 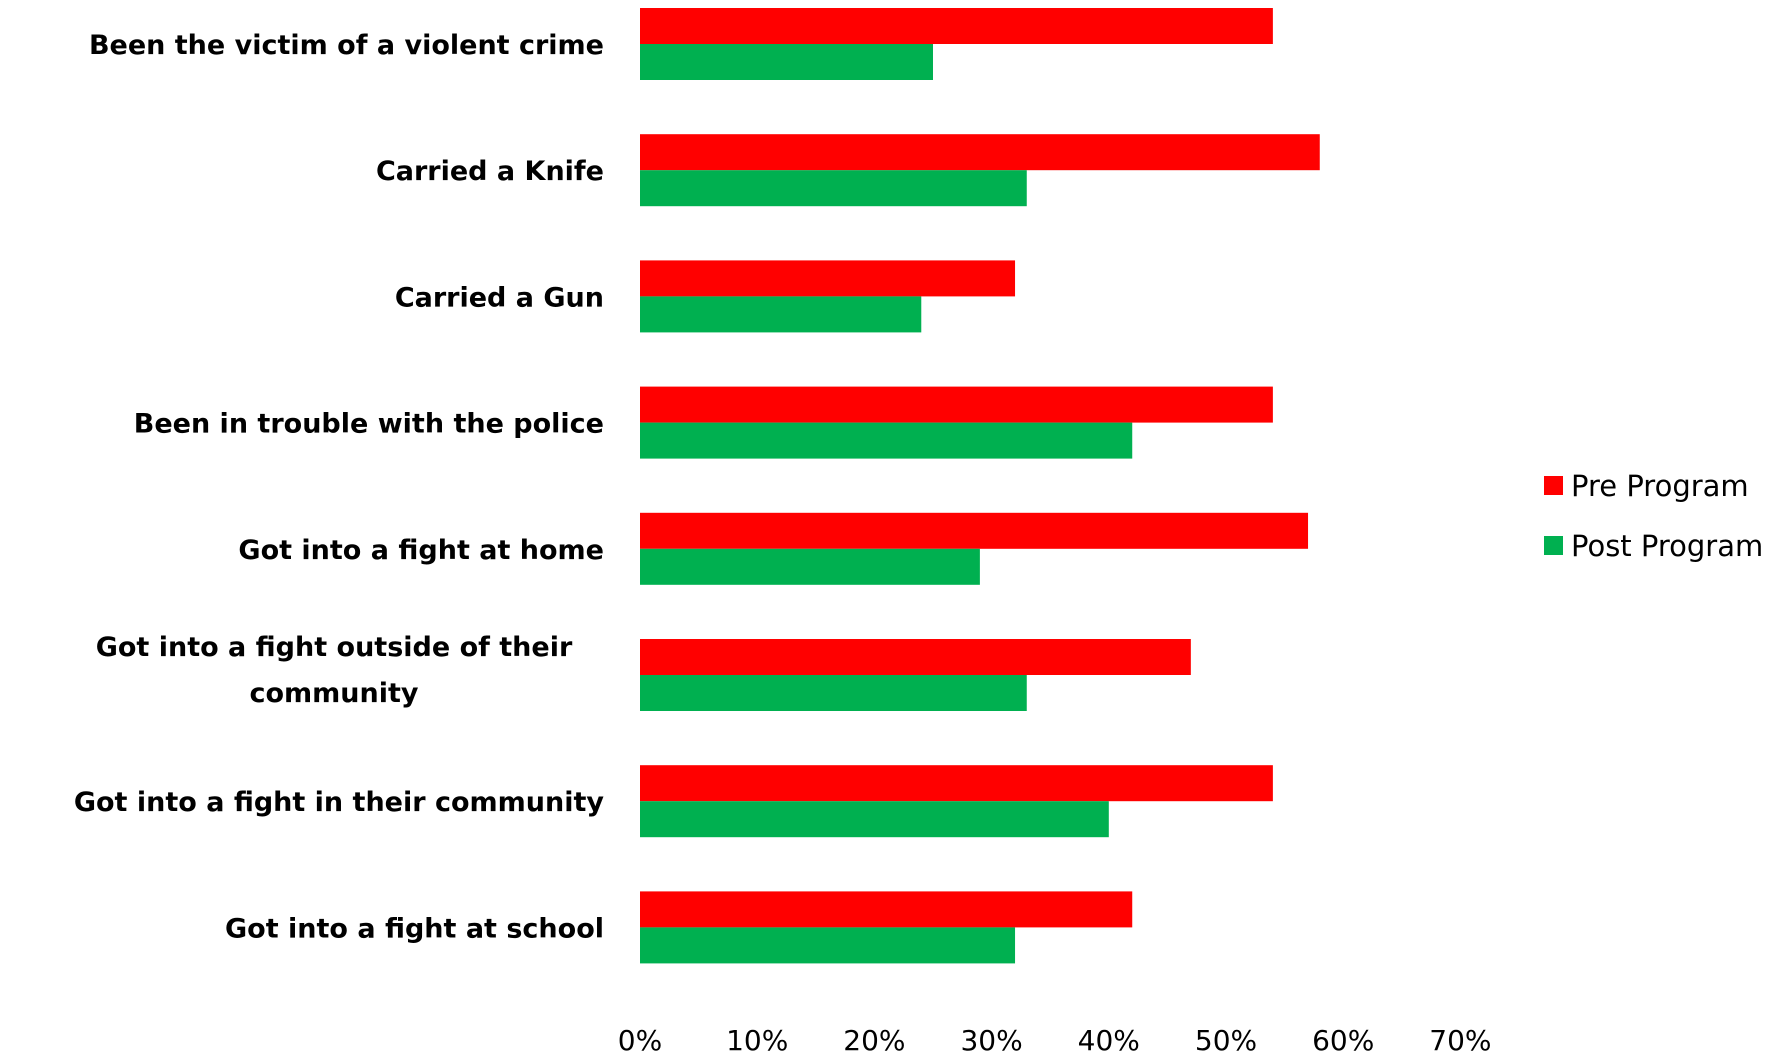 What do you see at coordinates (369, 424) in the screenshot?
I see `category-label-3: Been in trouble with the police` at bounding box center [369, 424].